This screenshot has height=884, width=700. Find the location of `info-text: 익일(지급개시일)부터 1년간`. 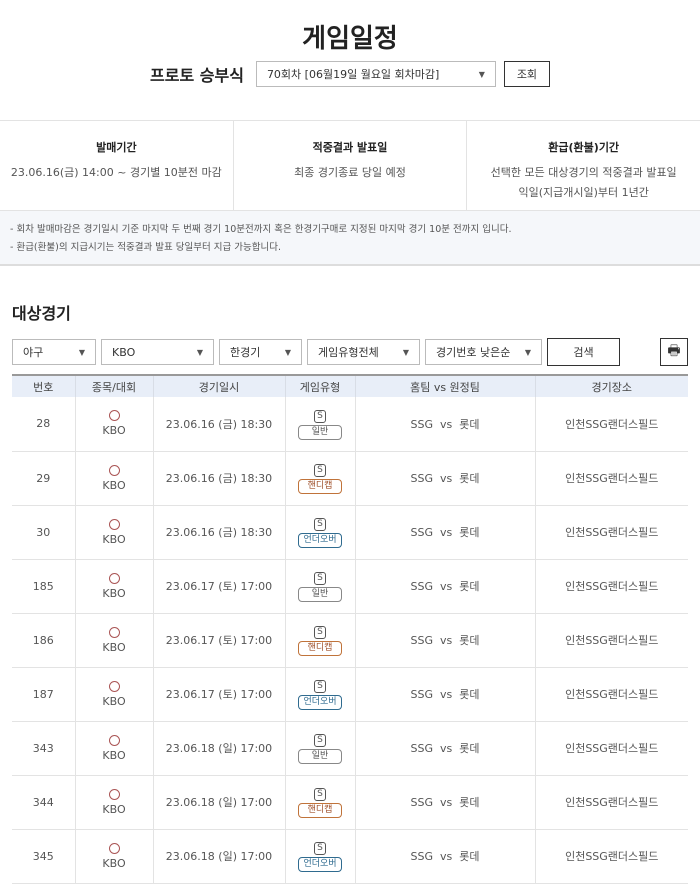

info-text: 익일(지급개시일)부터 1년간 is located at coordinates (583, 192).